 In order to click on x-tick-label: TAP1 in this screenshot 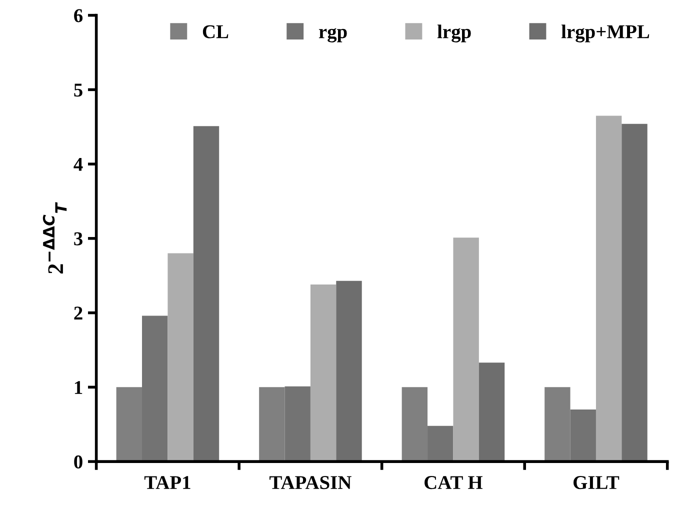, I will do `click(167, 482)`.